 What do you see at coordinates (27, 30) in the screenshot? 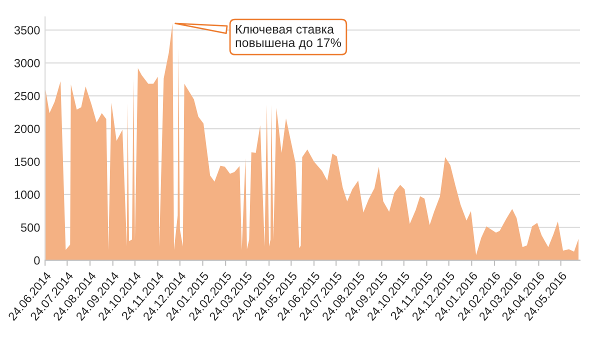
I see `y-tick-label: 3500` at bounding box center [27, 30].